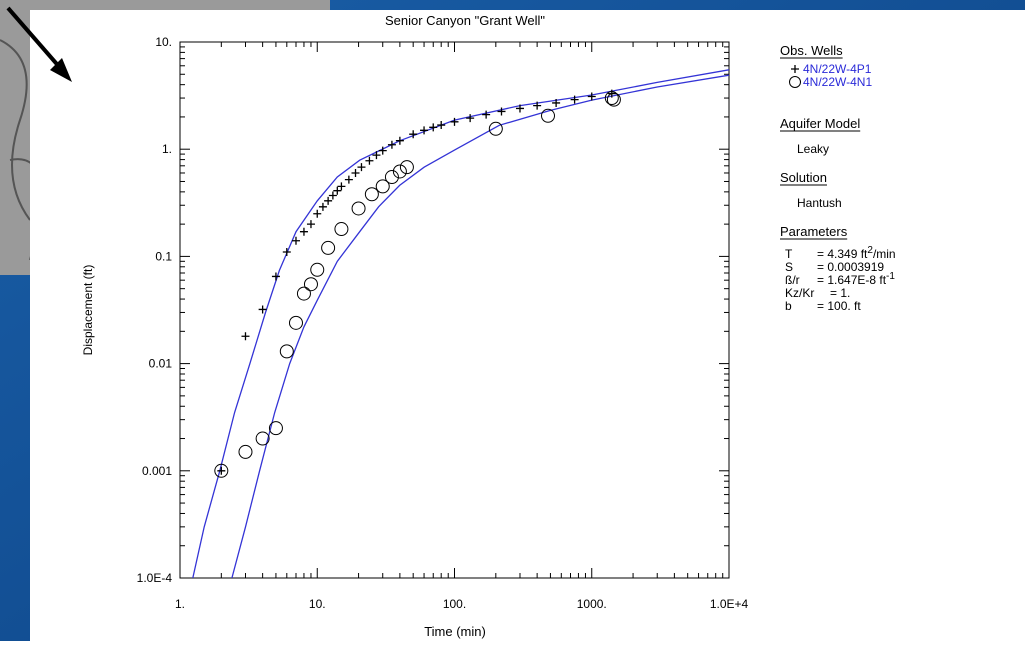 This screenshot has width=1025, height=646. What do you see at coordinates (788, 306) in the screenshot?
I see `param-name: b` at bounding box center [788, 306].